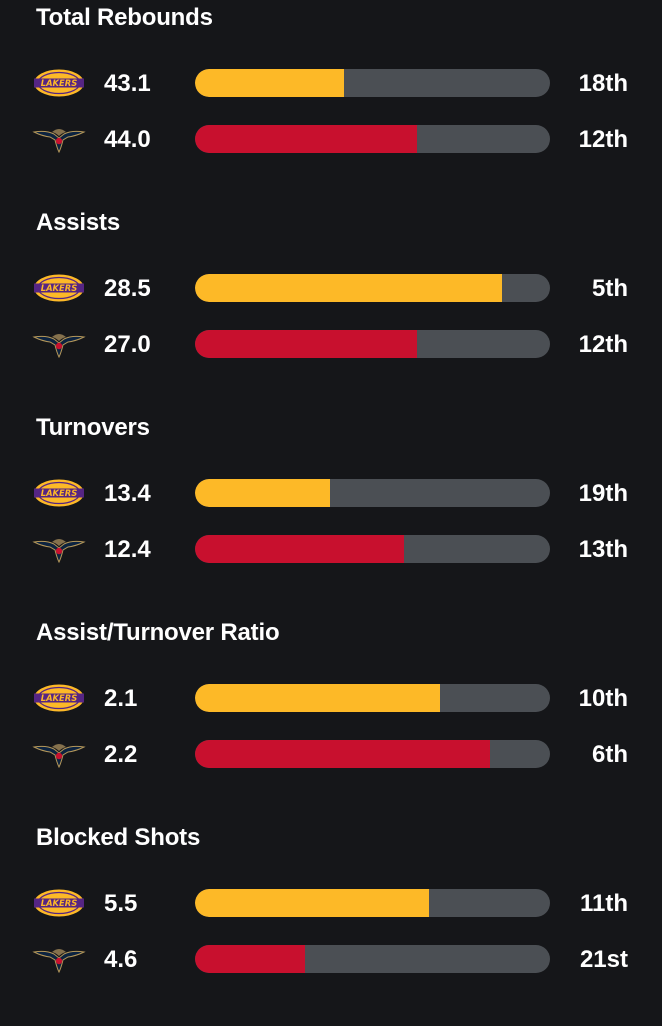 This screenshot has height=1026, width=662. Describe the element at coordinates (121, 903) in the screenshot. I see `lakers-stat-value: 5.5` at that location.